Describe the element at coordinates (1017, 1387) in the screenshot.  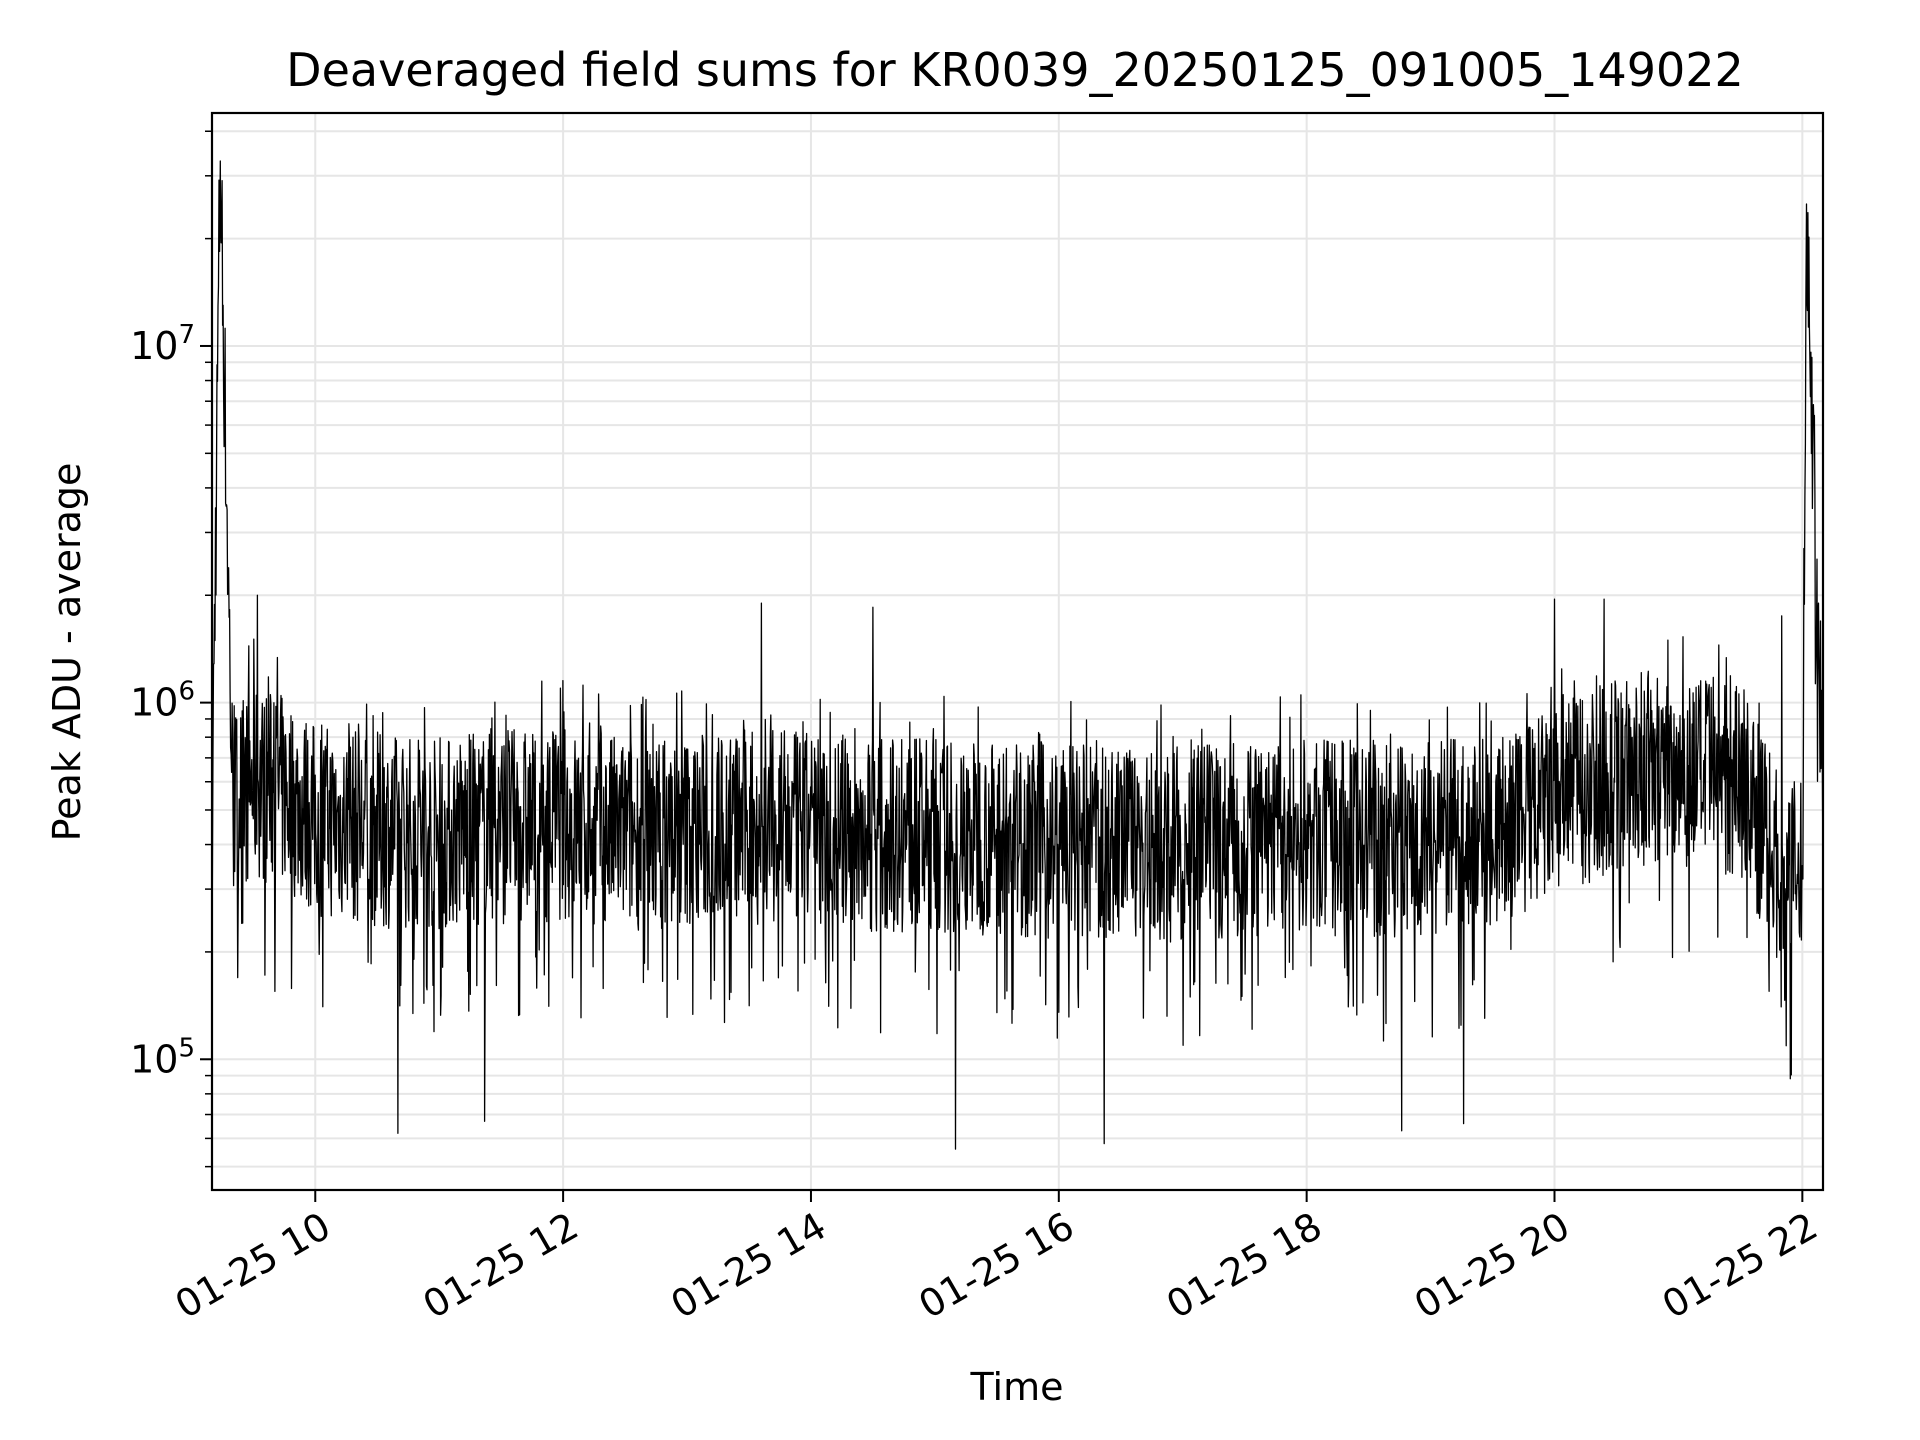
I see `x-axis-label: Time` at that location.